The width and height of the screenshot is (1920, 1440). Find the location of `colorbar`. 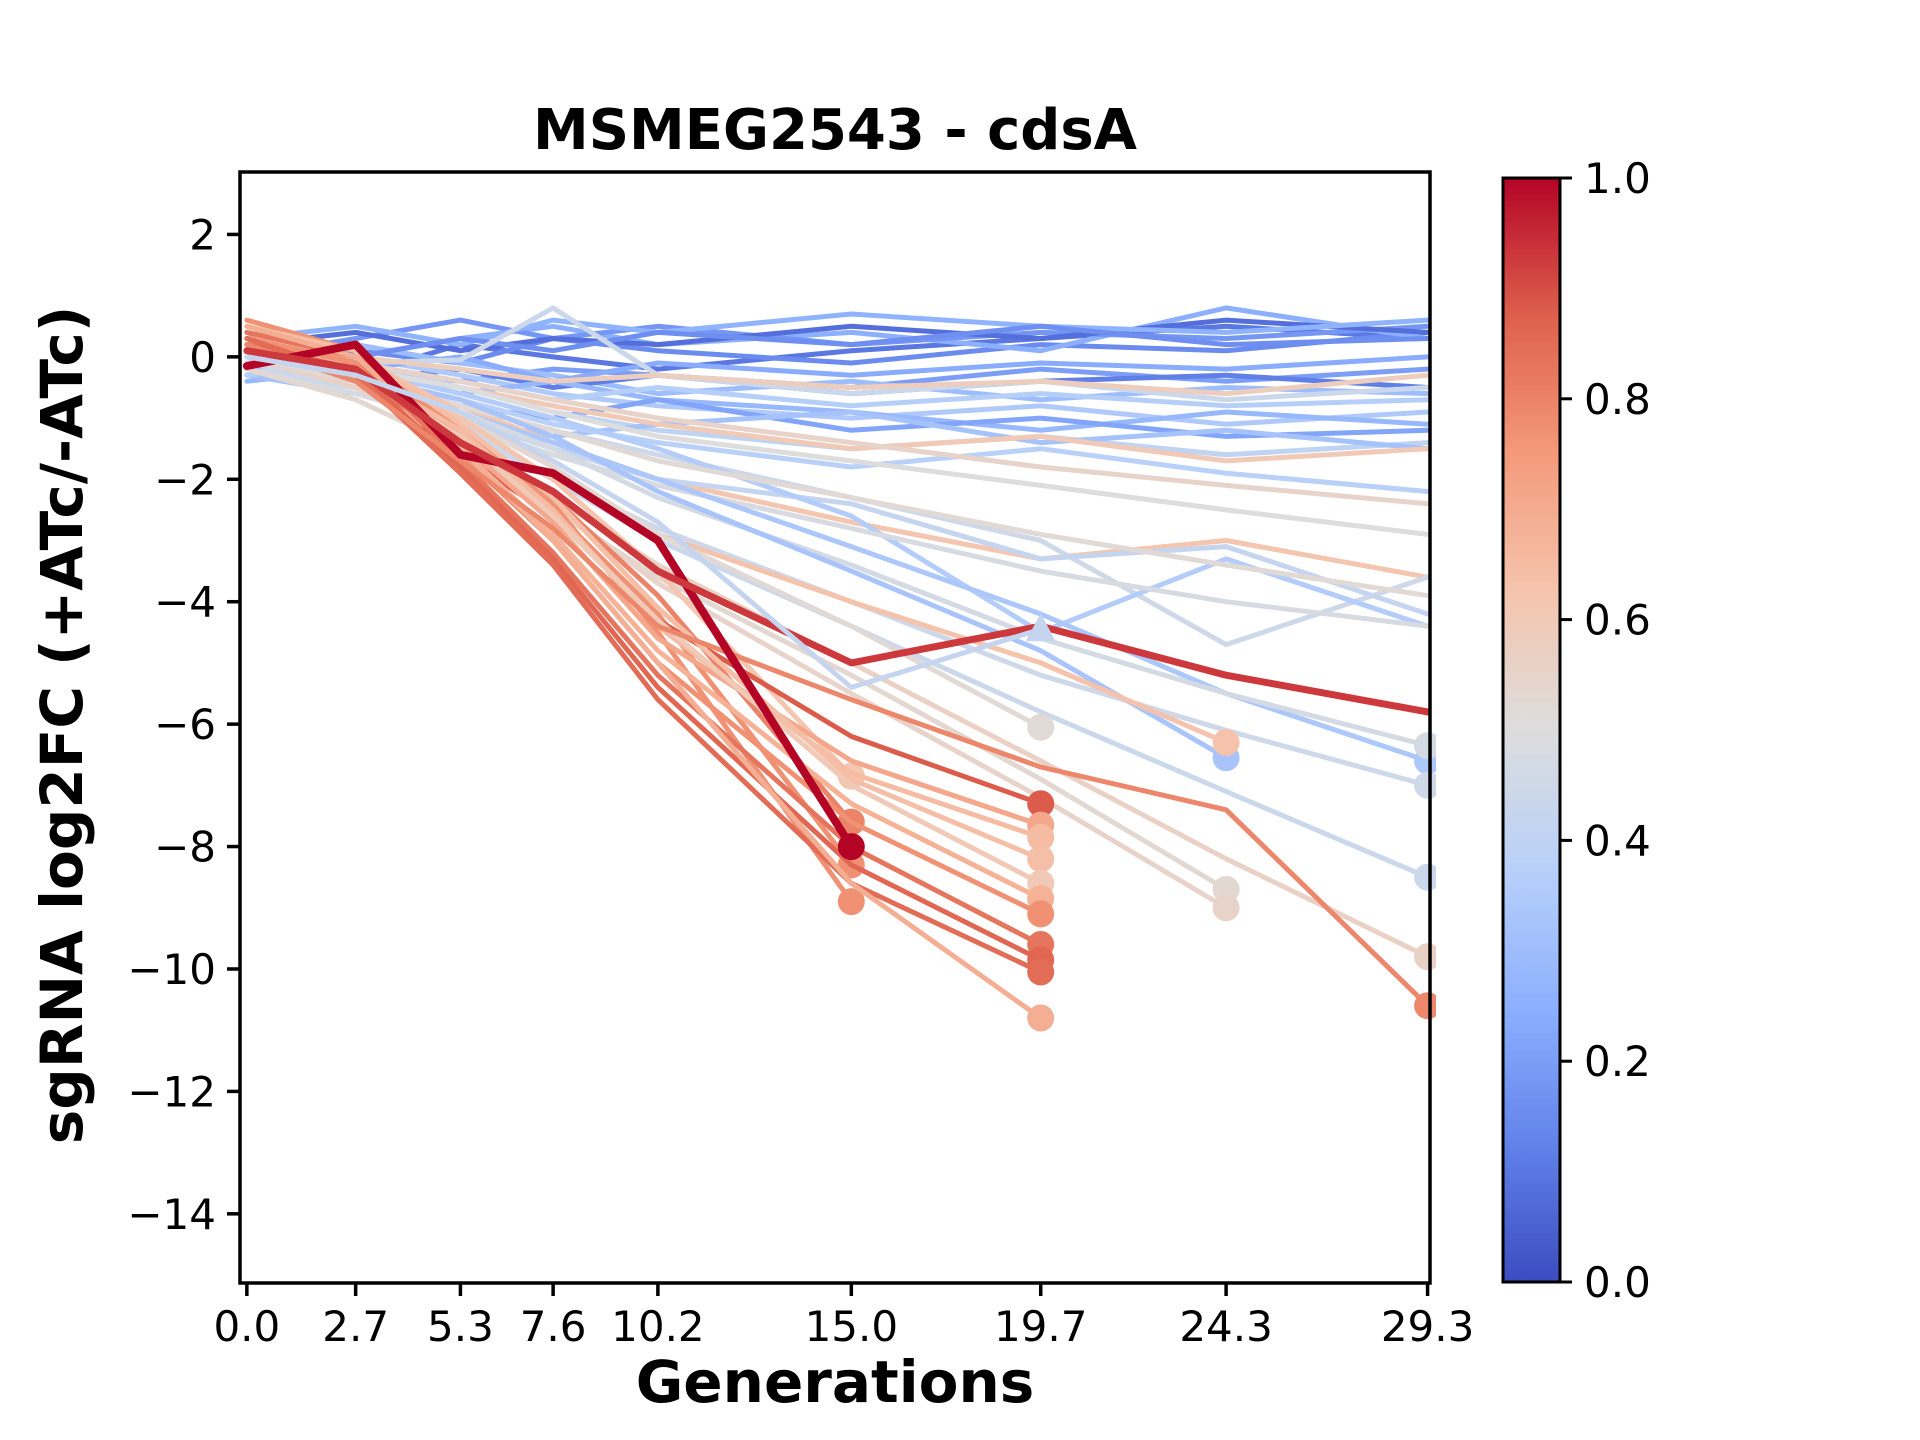

colorbar is located at coordinates (1531, 730).